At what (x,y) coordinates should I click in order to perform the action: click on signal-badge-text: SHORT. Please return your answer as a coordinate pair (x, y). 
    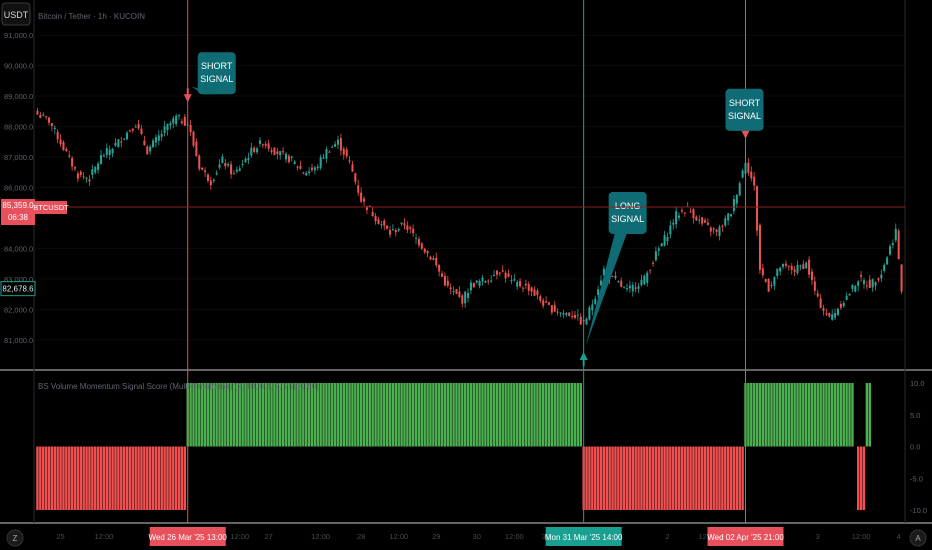
    Looking at the image, I should click on (745, 103).